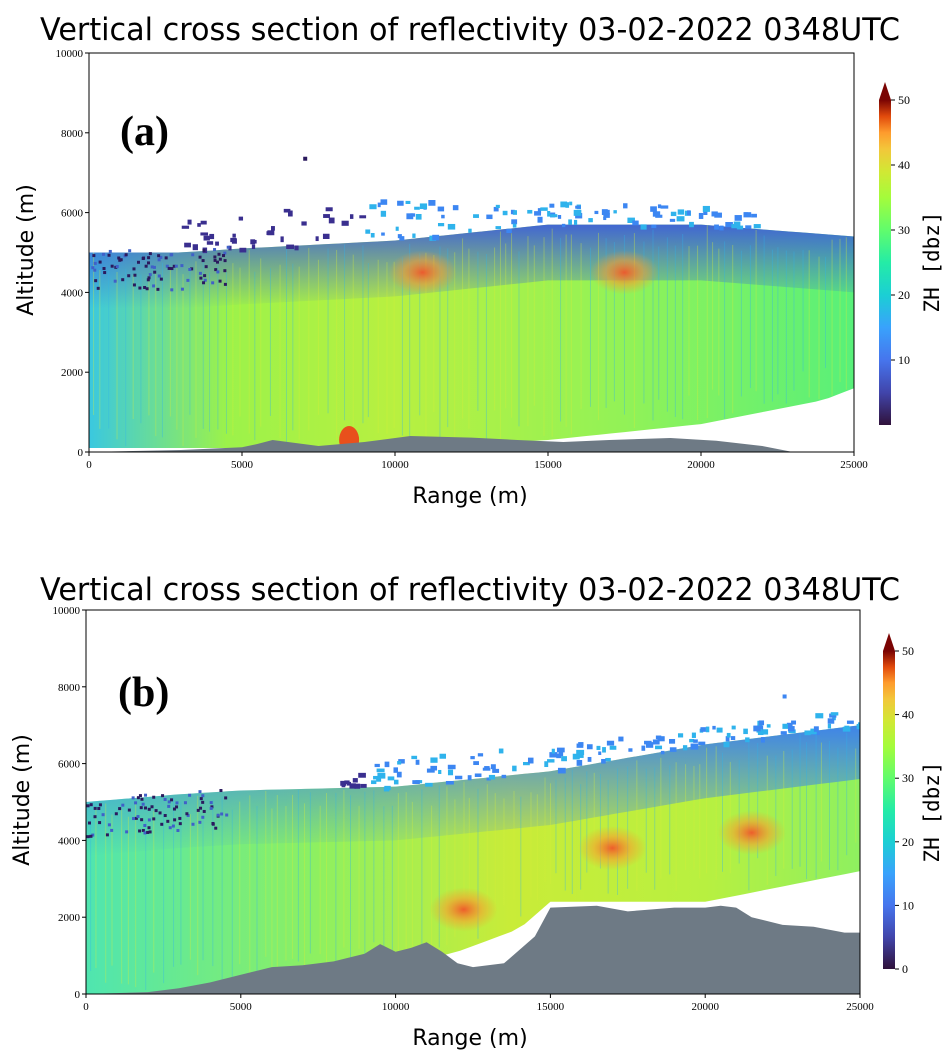 The height and width of the screenshot is (1056, 947). I want to click on y-tick-label: 10000, so click(67, 611).